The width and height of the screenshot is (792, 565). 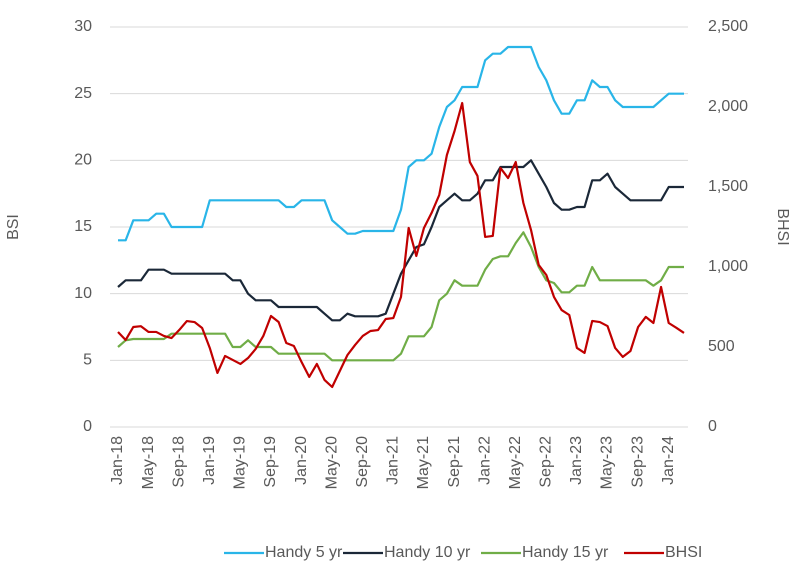 I want to click on y-tick-label: 15, so click(x=83, y=226).